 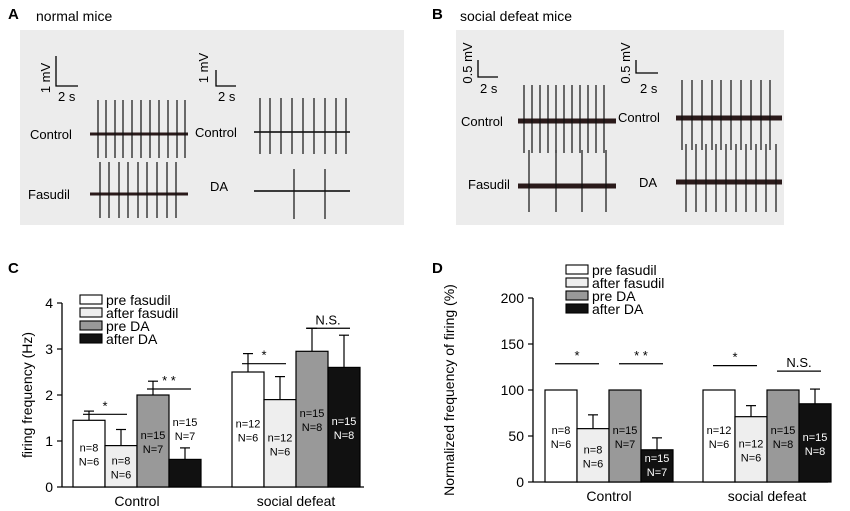 What do you see at coordinates (227, 96) in the screenshot?
I see `scale-time-right: 2 s` at bounding box center [227, 96].